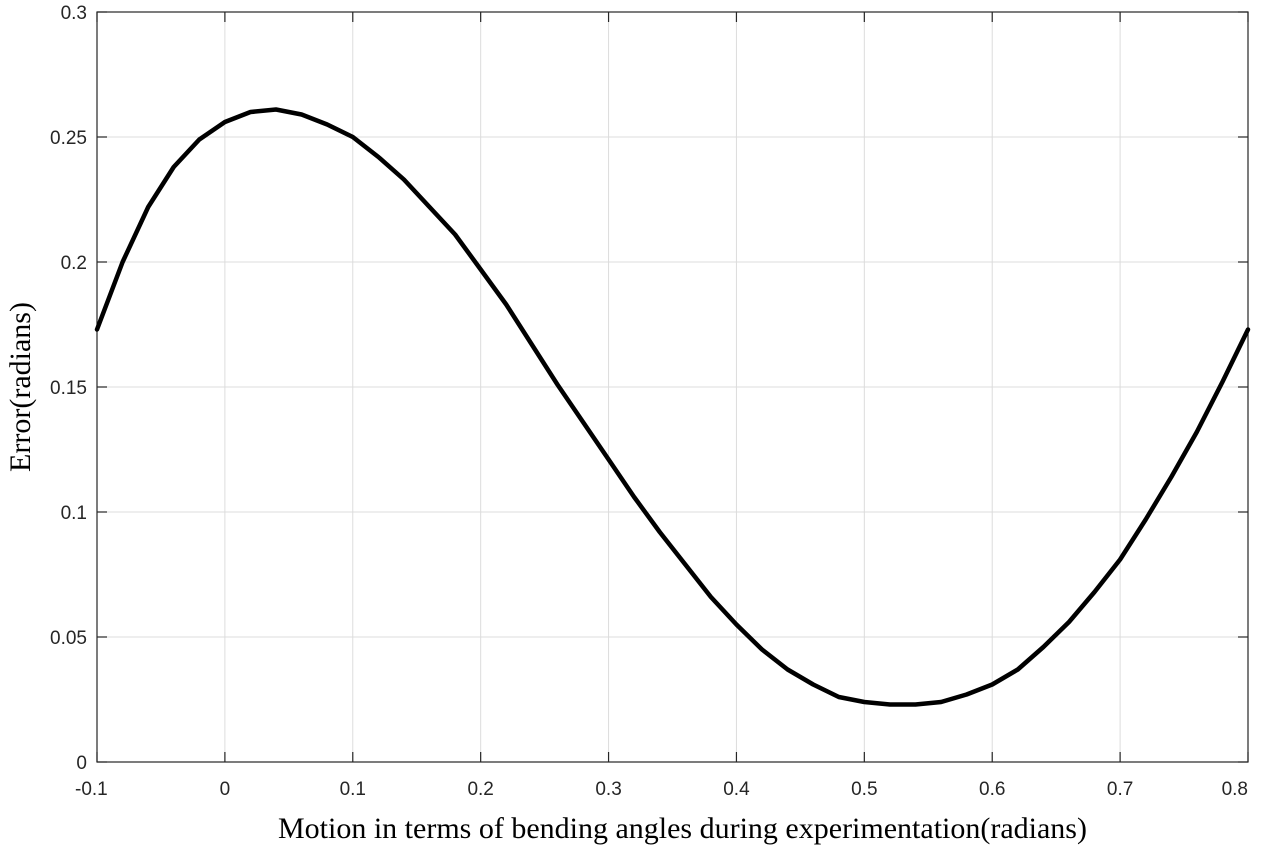  I want to click on x-tick-label: 0, so click(225, 789).